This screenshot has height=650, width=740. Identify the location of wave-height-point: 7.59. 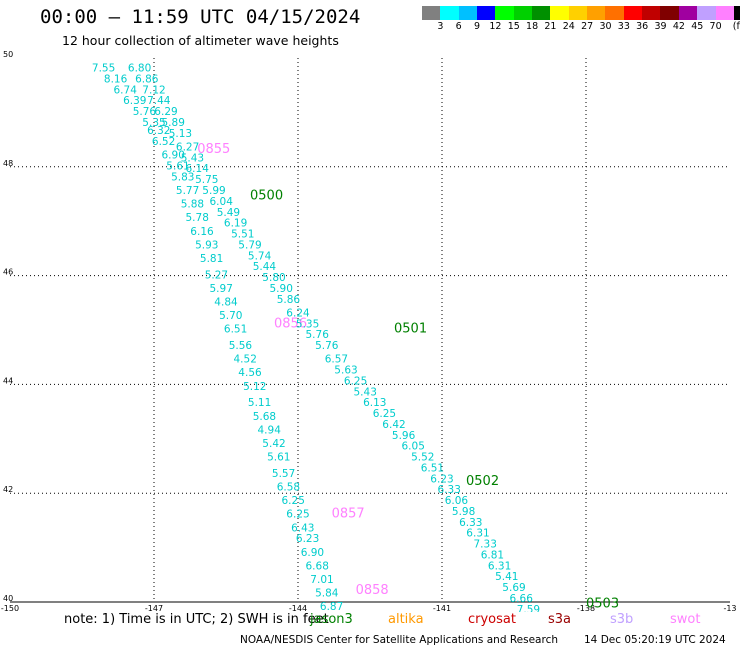
(528, 608).